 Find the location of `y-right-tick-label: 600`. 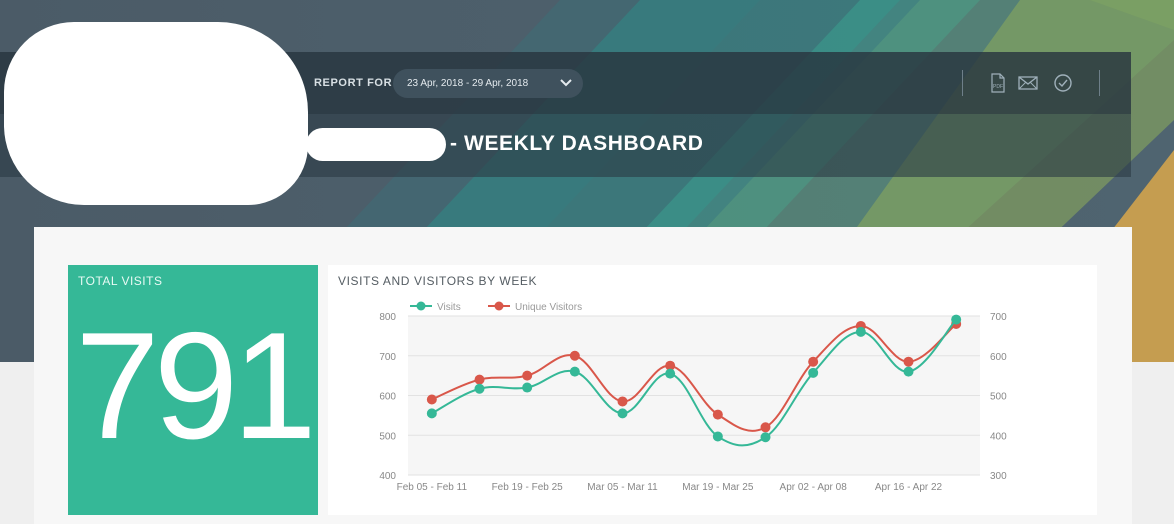

y-right-tick-label: 600 is located at coordinates (998, 357).